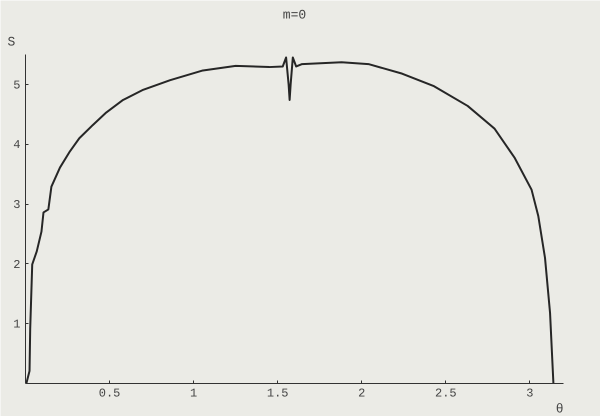  Describe the element at coordinates (294, 15) in the screenshot. I see `chart-title: m=0` at that location.